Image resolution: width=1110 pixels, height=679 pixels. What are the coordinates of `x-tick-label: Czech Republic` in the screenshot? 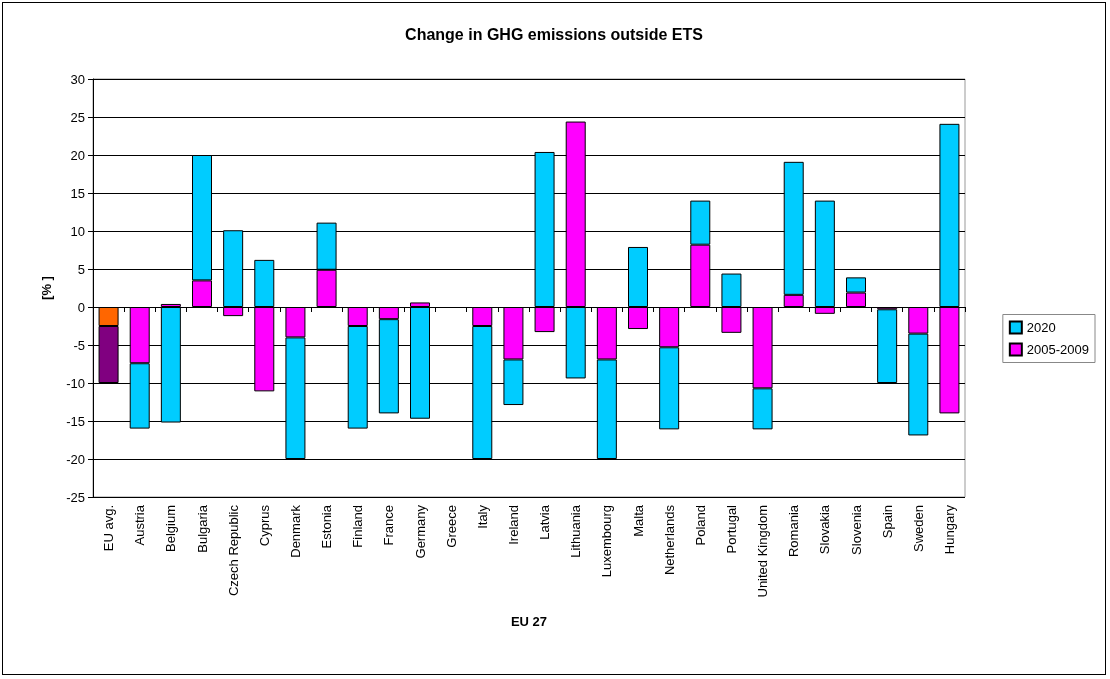 It's located at (233, 550).